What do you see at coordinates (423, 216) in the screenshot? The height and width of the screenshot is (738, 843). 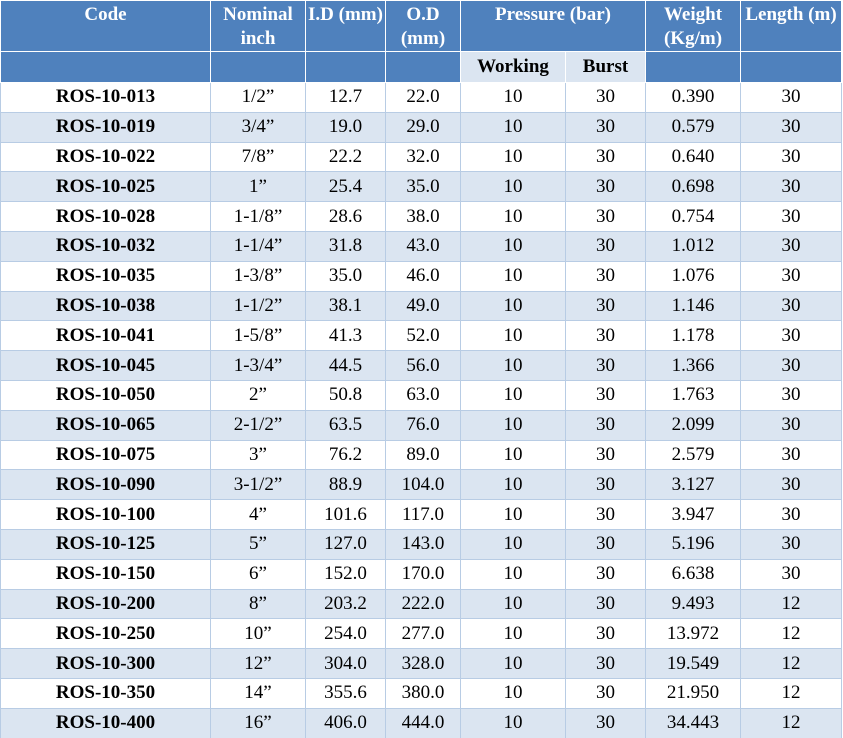 I see `value-cell: 38.0` at bounding box center [423, 216].